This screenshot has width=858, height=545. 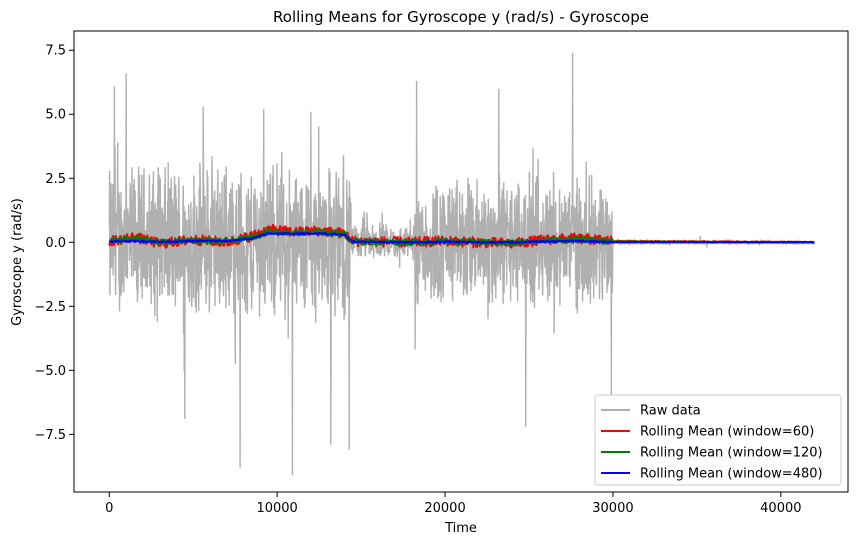 What do you see at coordinates (780, 508) in the screenshot?
I see `x-tick-label: 40000` at bounding box center [780, 508].